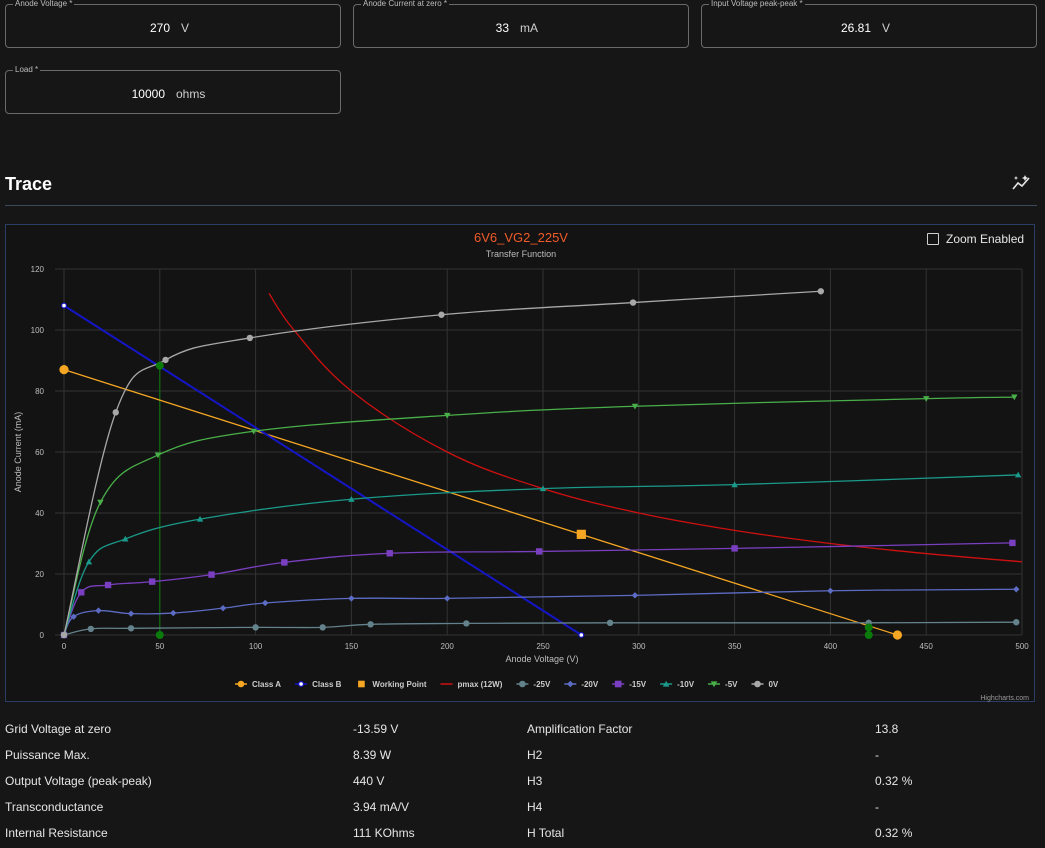  I want to click on legend-item-0v: 0V, so click(773, 684).